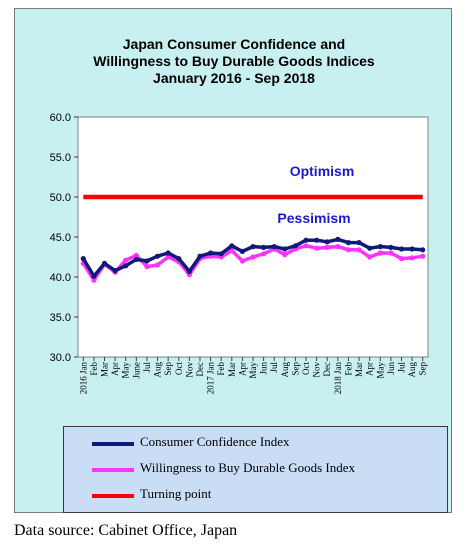 The image size is (469, 551). I want to click on legend-item-durable-goods: Willingness to Buy Durable Goods Index, so click(255, 469).